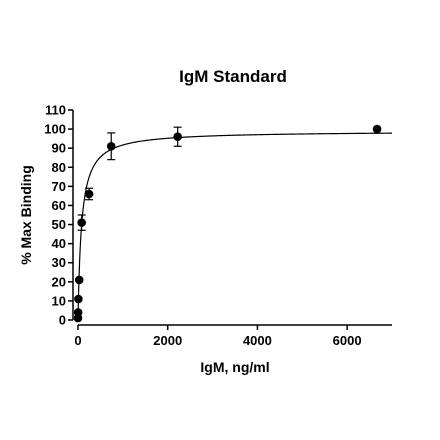 The height and width of the screenshot is (440, 440). What do you see at coordinates (55, 110) in the screenshot?
I see `y-tick-label: 110` at bounding box center [55, 110].